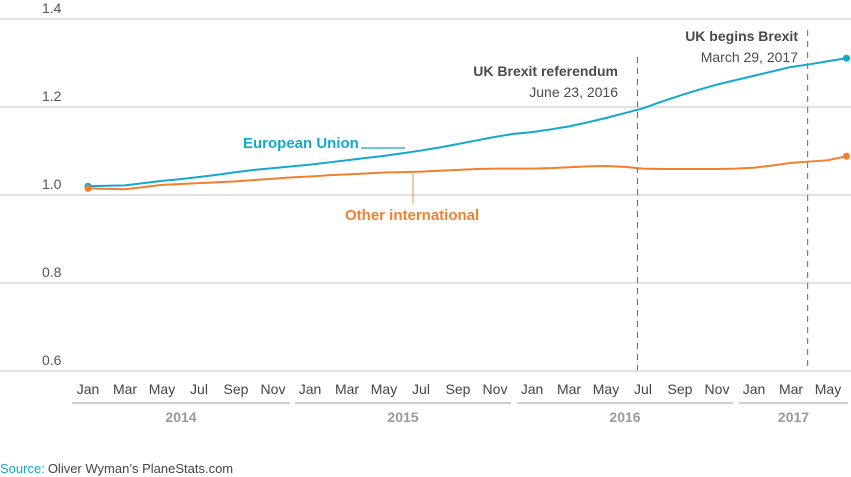  I want to click on y-tick-label: 0.6, so click(52, 360).